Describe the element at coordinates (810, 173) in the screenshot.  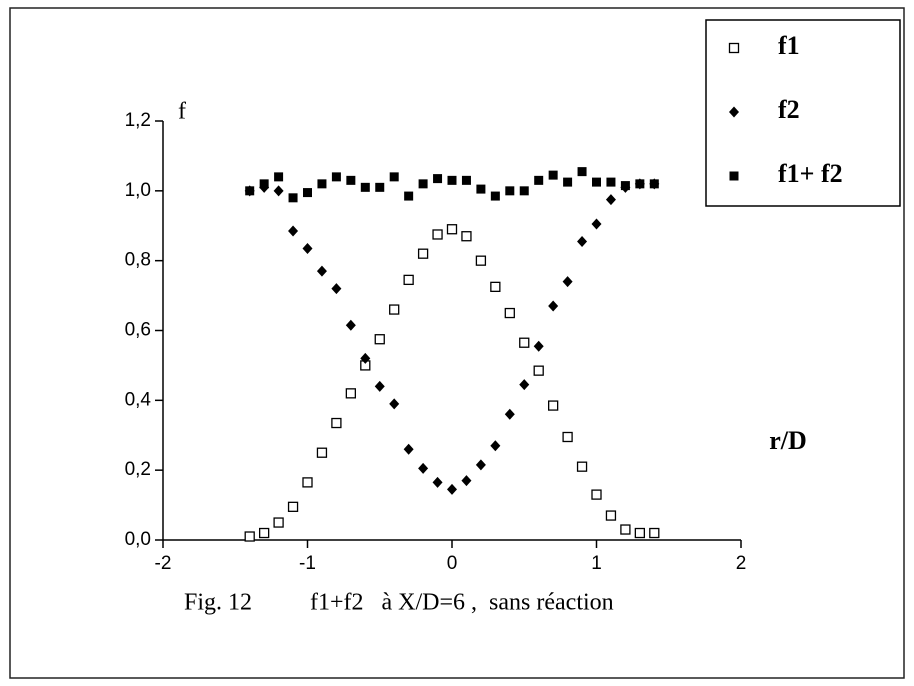
I see `legend-label: f1+ f2` at that location.